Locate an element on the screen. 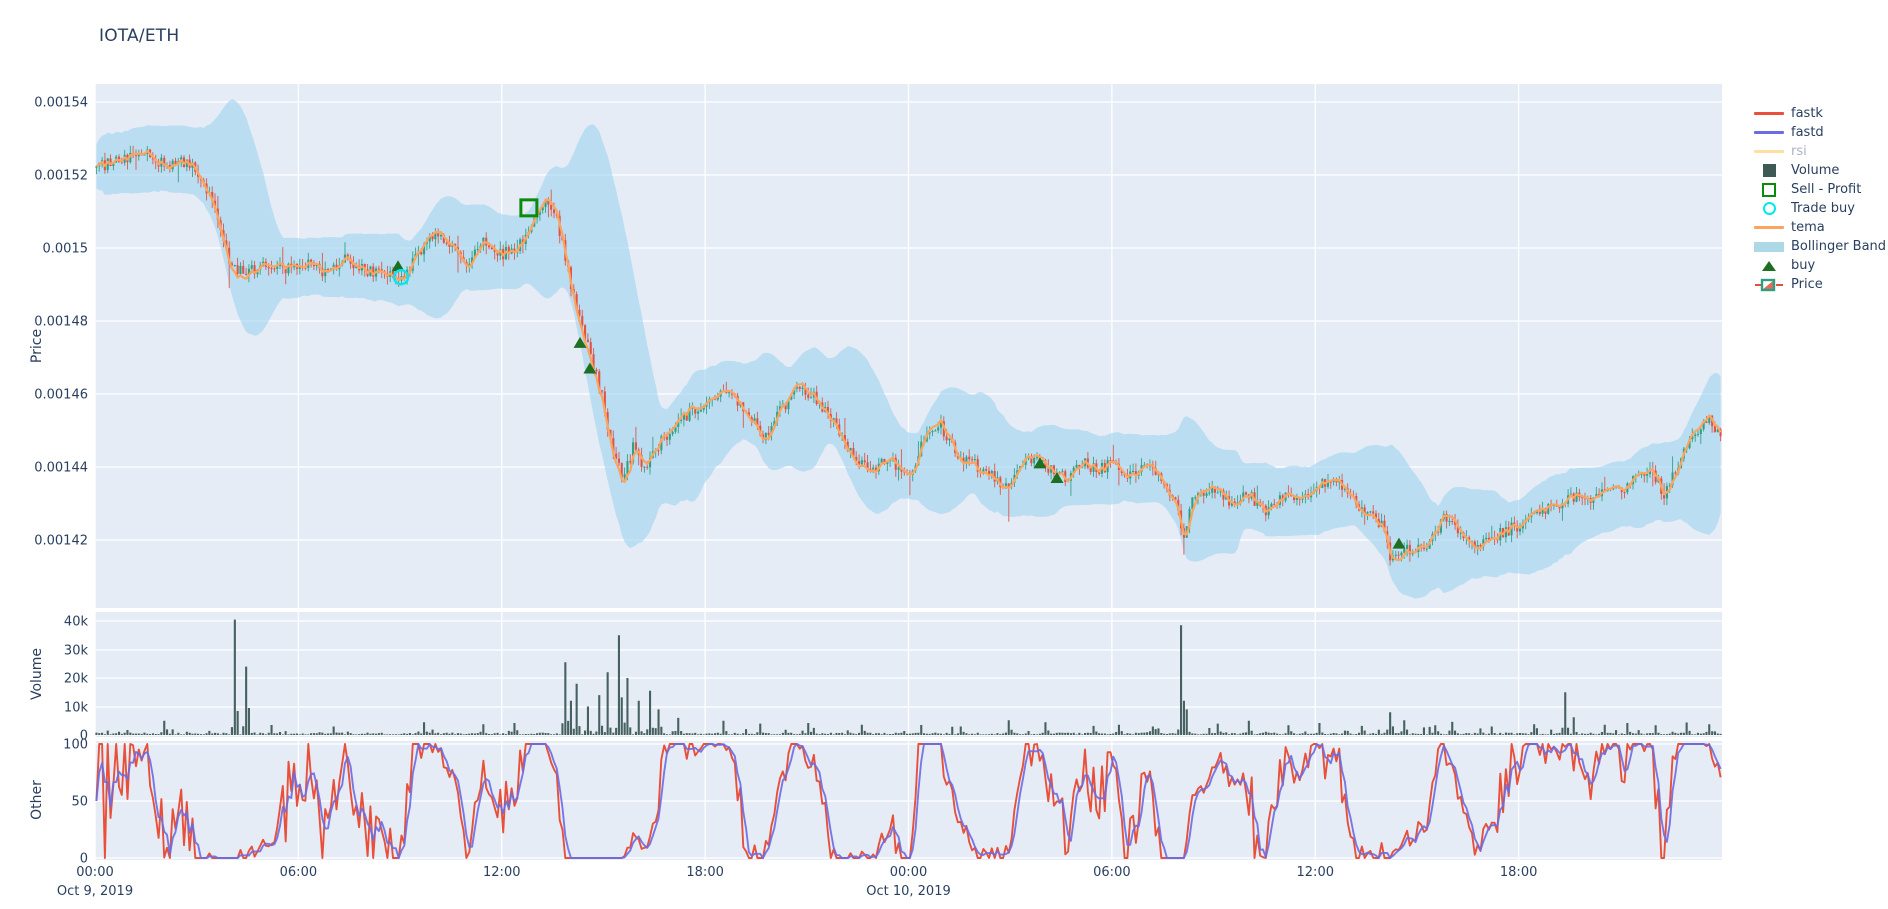 The image size is (1888, 909). legend-item-trade-buy: Trade buy is located at coordinates (1819, 208).